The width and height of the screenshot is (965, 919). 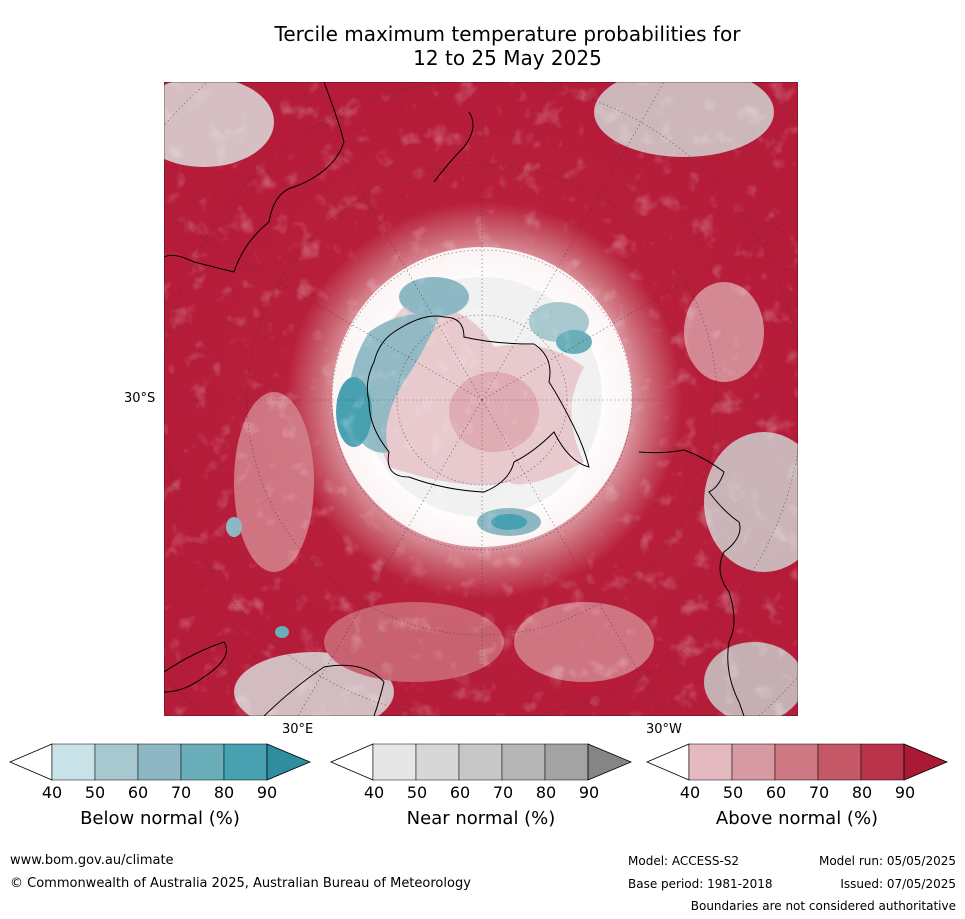 I want to click on tick-below-70: 70, so click(x=181, y=792).